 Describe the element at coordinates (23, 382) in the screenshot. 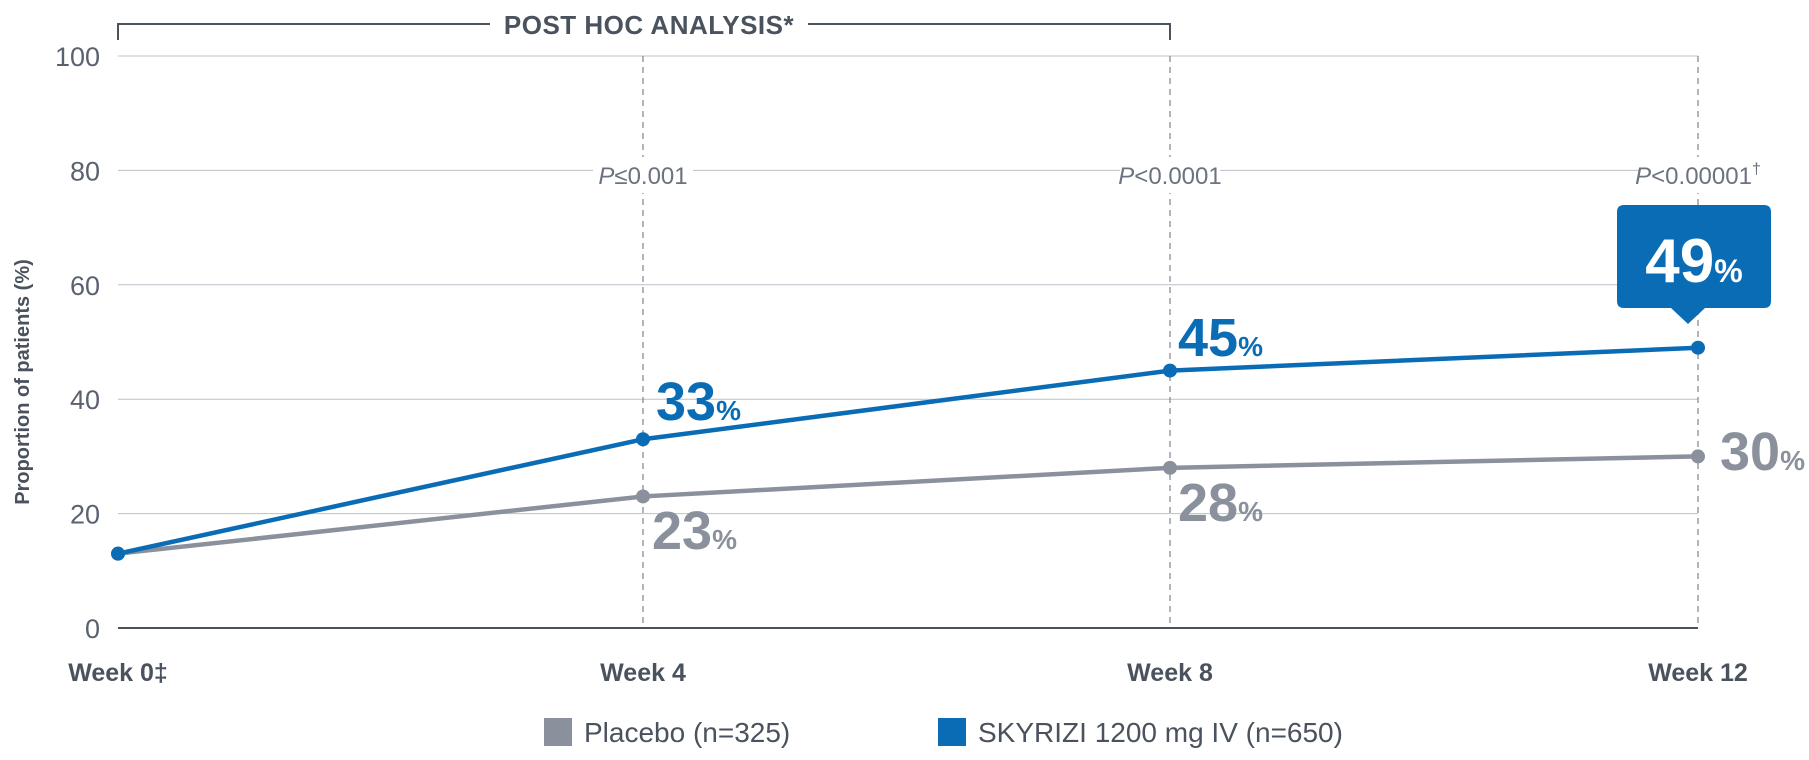

I see `y-axis-label: Proportion of patients (%)` at that location.